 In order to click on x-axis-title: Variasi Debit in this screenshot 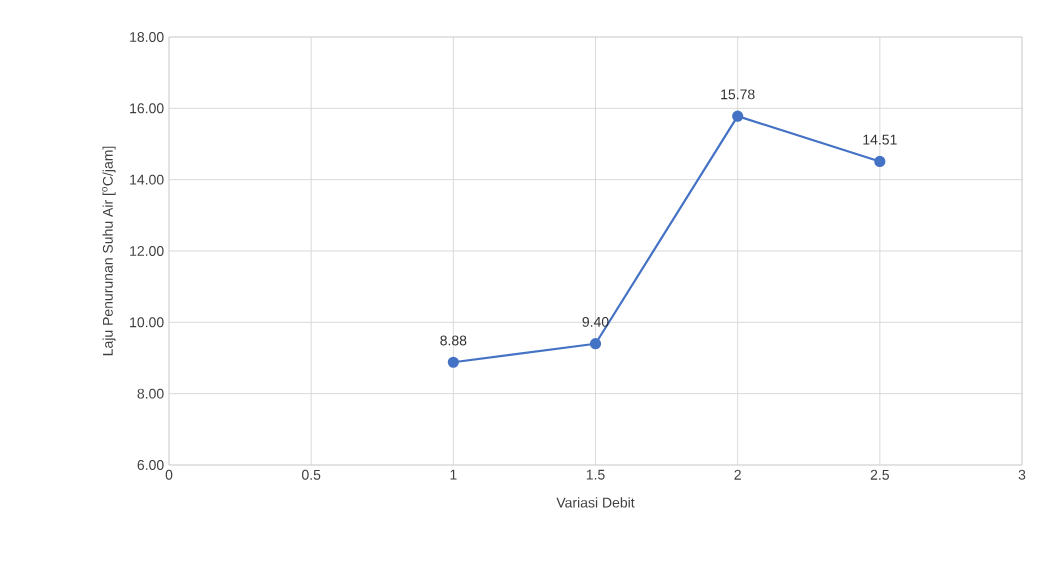, I will do `click(595, 502)`.